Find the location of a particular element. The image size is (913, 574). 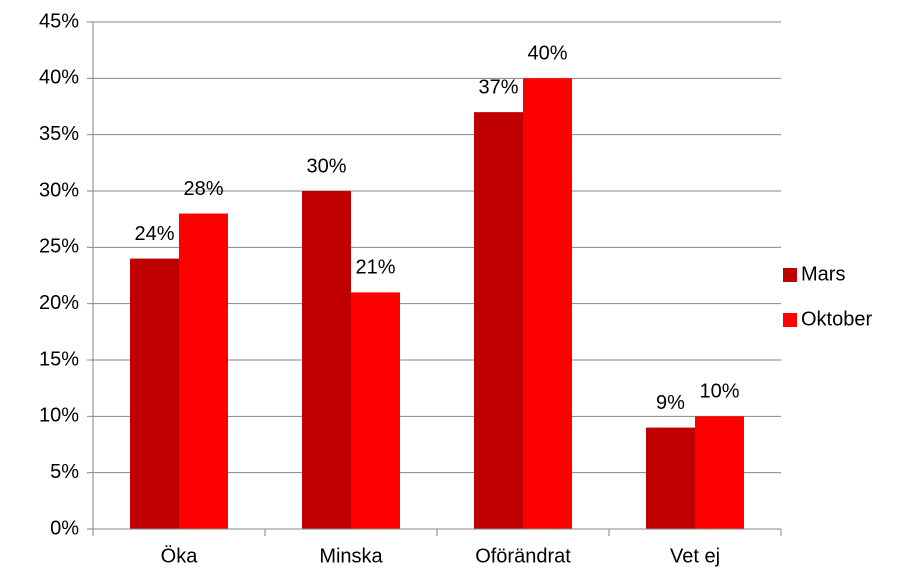

data-label: 37% is located at coordinates (498, 87).